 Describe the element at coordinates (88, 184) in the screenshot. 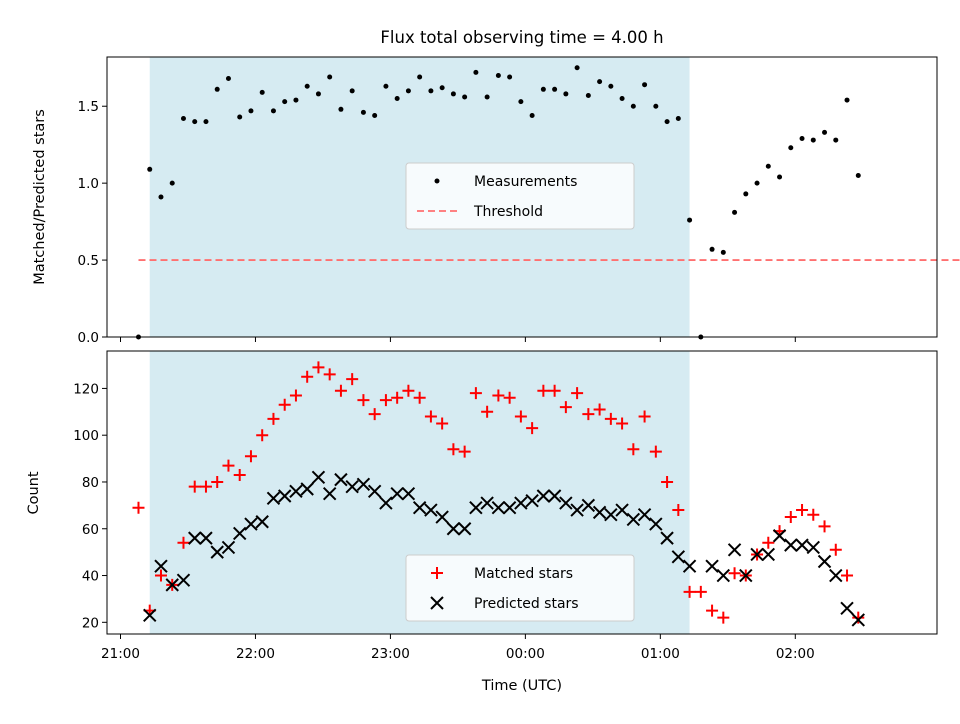

I see `top-y-tick-label: 1.0` at that location.